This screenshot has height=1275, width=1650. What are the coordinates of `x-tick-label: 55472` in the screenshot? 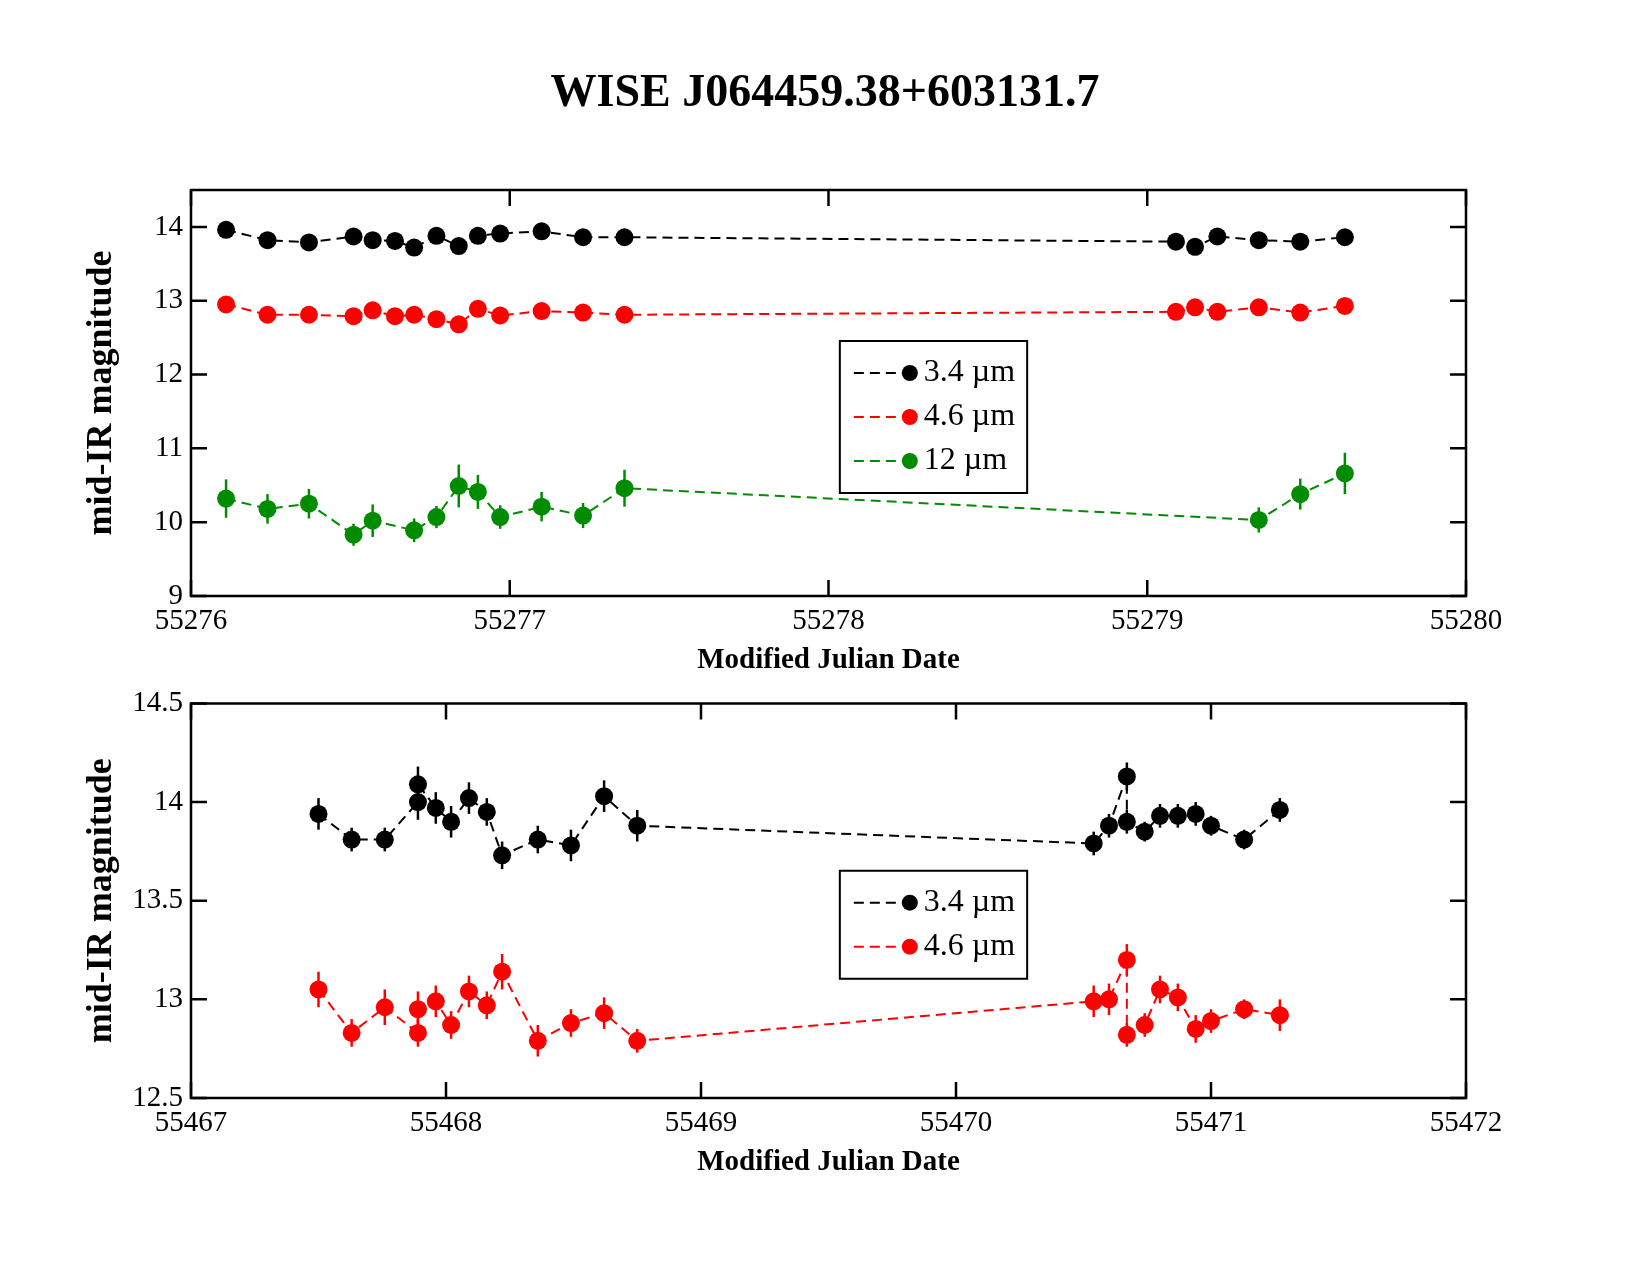 It's located at (1466, 1121).